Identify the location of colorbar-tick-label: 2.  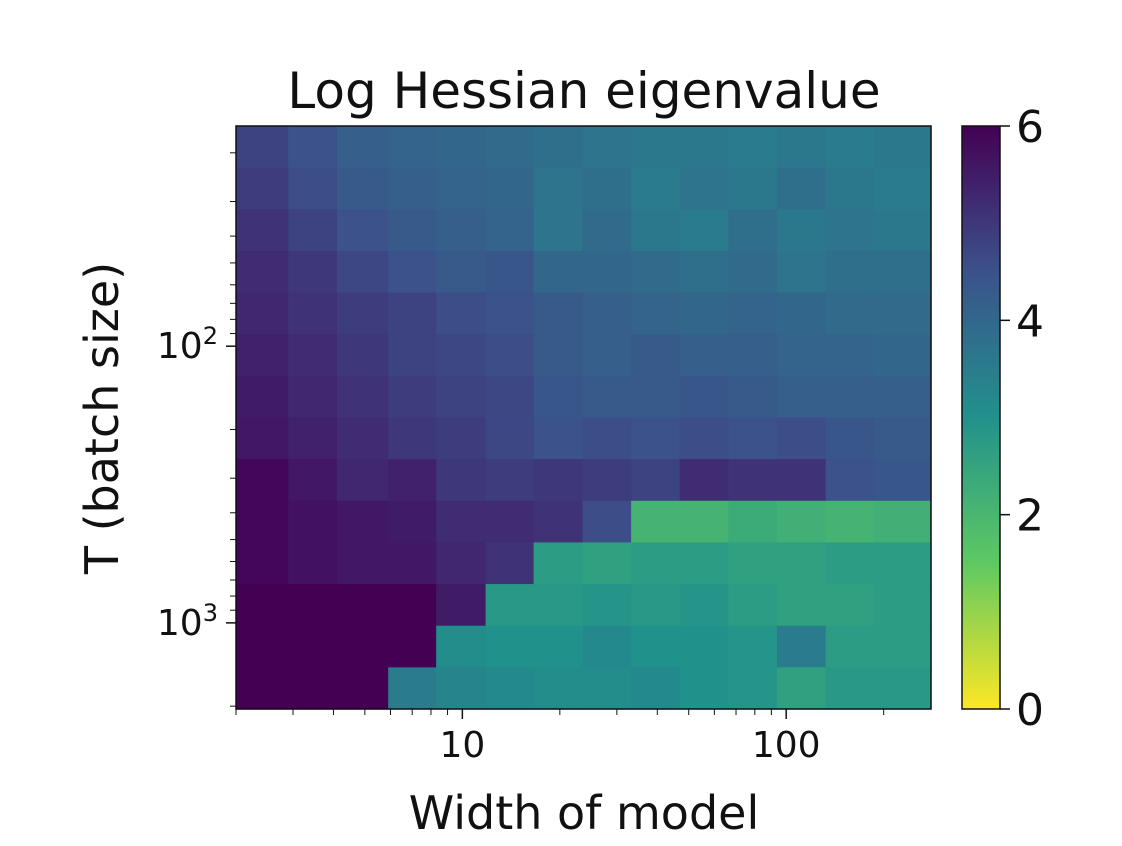
(1030, 516).